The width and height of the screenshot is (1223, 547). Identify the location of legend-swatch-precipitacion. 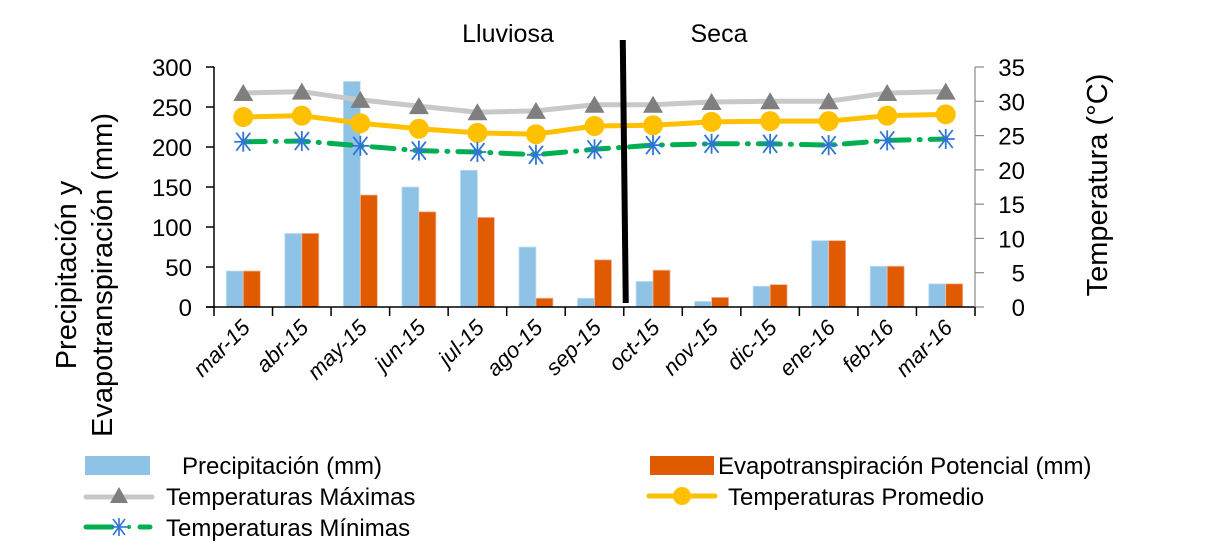
(117, 465).